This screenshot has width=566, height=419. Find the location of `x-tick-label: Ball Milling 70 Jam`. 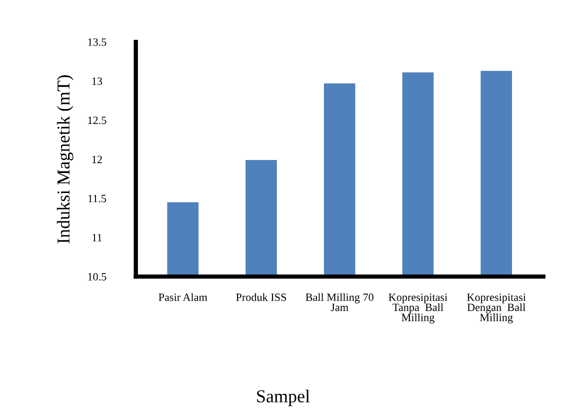

x-tick-label: Ball Milling 70 Jam is located at coordinates (340, 302).